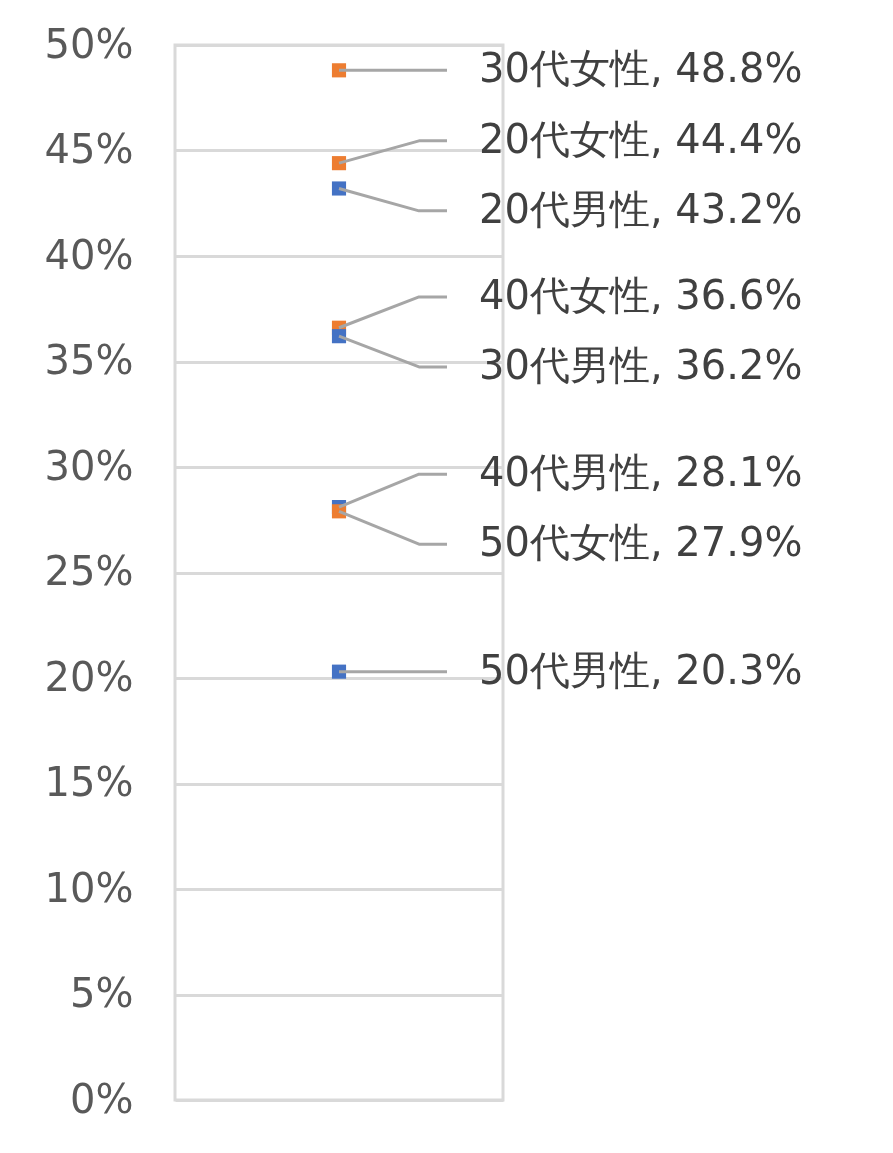 The image size is (893, 1153). What do you see at coordinates (641, 669) in the screenshot?
I see `data-label: 50代男性, 20.3%` at bounding box center [641, 669].